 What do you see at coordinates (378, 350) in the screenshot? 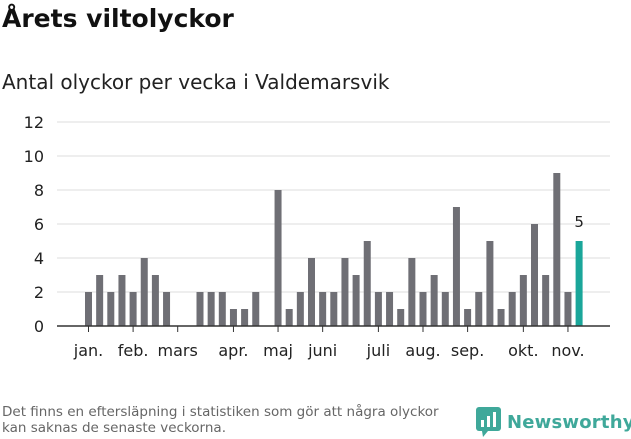
I see `x-tick-label: juli` at bounding box center [378, 350].